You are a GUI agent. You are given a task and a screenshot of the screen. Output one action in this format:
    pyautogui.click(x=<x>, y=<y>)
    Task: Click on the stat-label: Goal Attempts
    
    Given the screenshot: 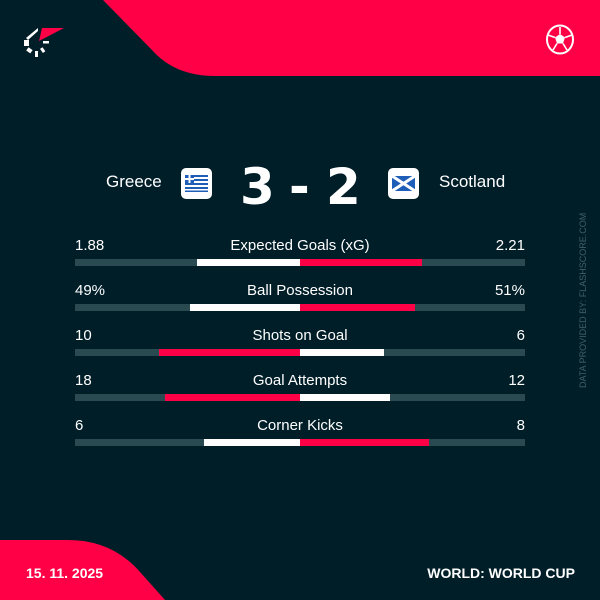 What is the action you would take?
    pyautogui.click(x=300, y=380)
    